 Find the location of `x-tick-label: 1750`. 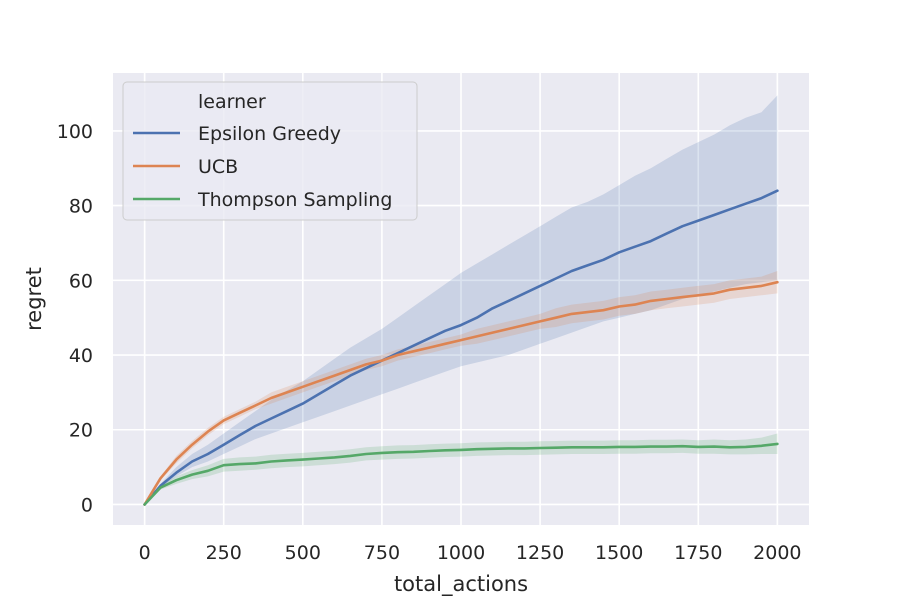

x-tick-label: 1750 is located at coordinates (698, 553).